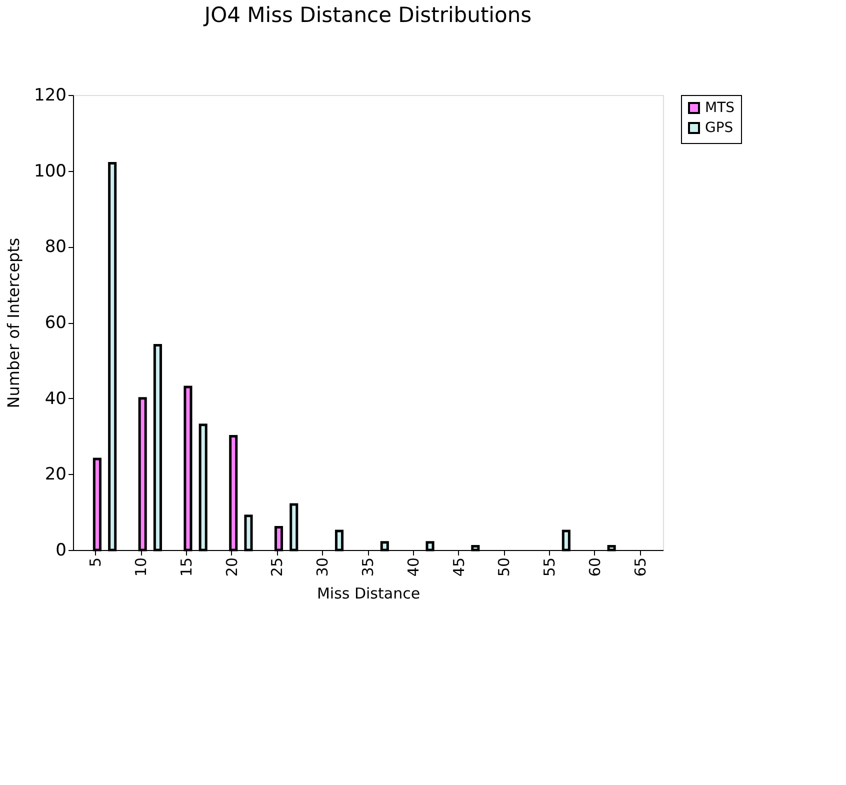 Image resolution: width=846 pixels, height=785 pixels. What do you see at coordinates (55, 474) in the screenshot?
I see `y-tick-label: 20` at bounding box center [55, 474].